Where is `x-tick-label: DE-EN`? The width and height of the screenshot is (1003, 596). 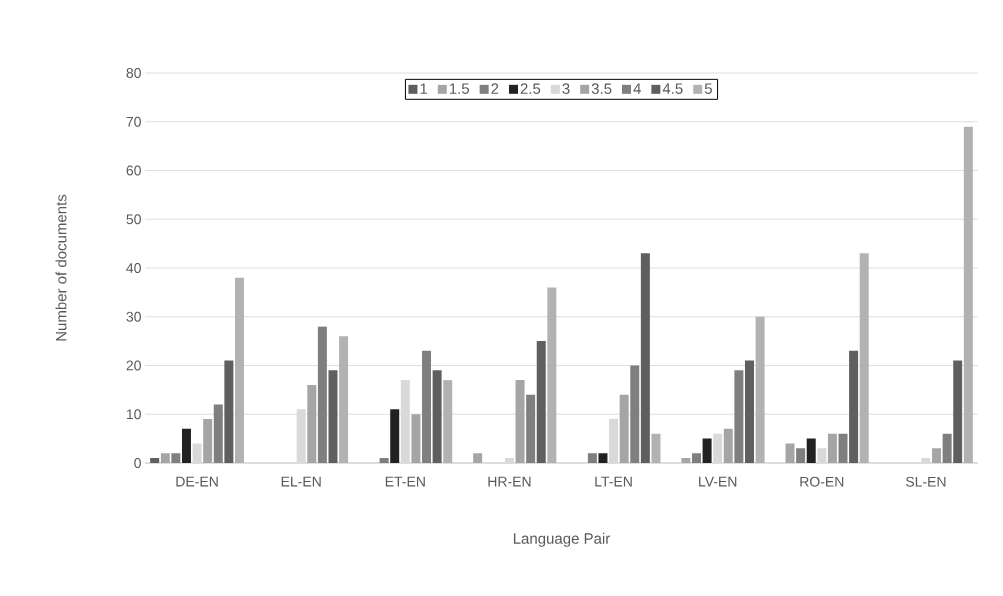 x-tick-label: DE-EN is located at coordinates (197, 481).